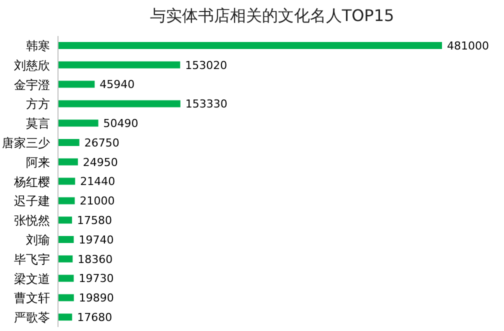 The height and width of the screenshot is (331, 504). I want to click on data-label: 481000, so click(468, 45).